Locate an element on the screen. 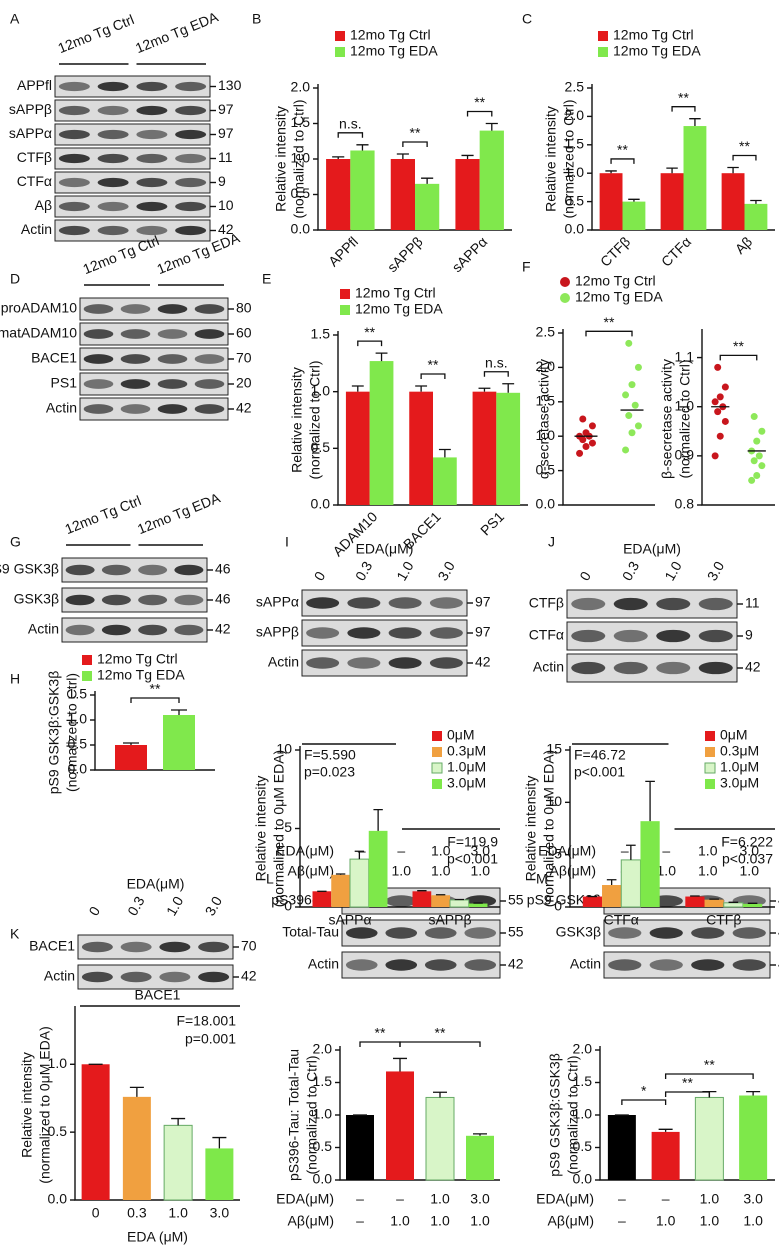  condition-label: EDA(μM) is located at coordinates (565, 1199).